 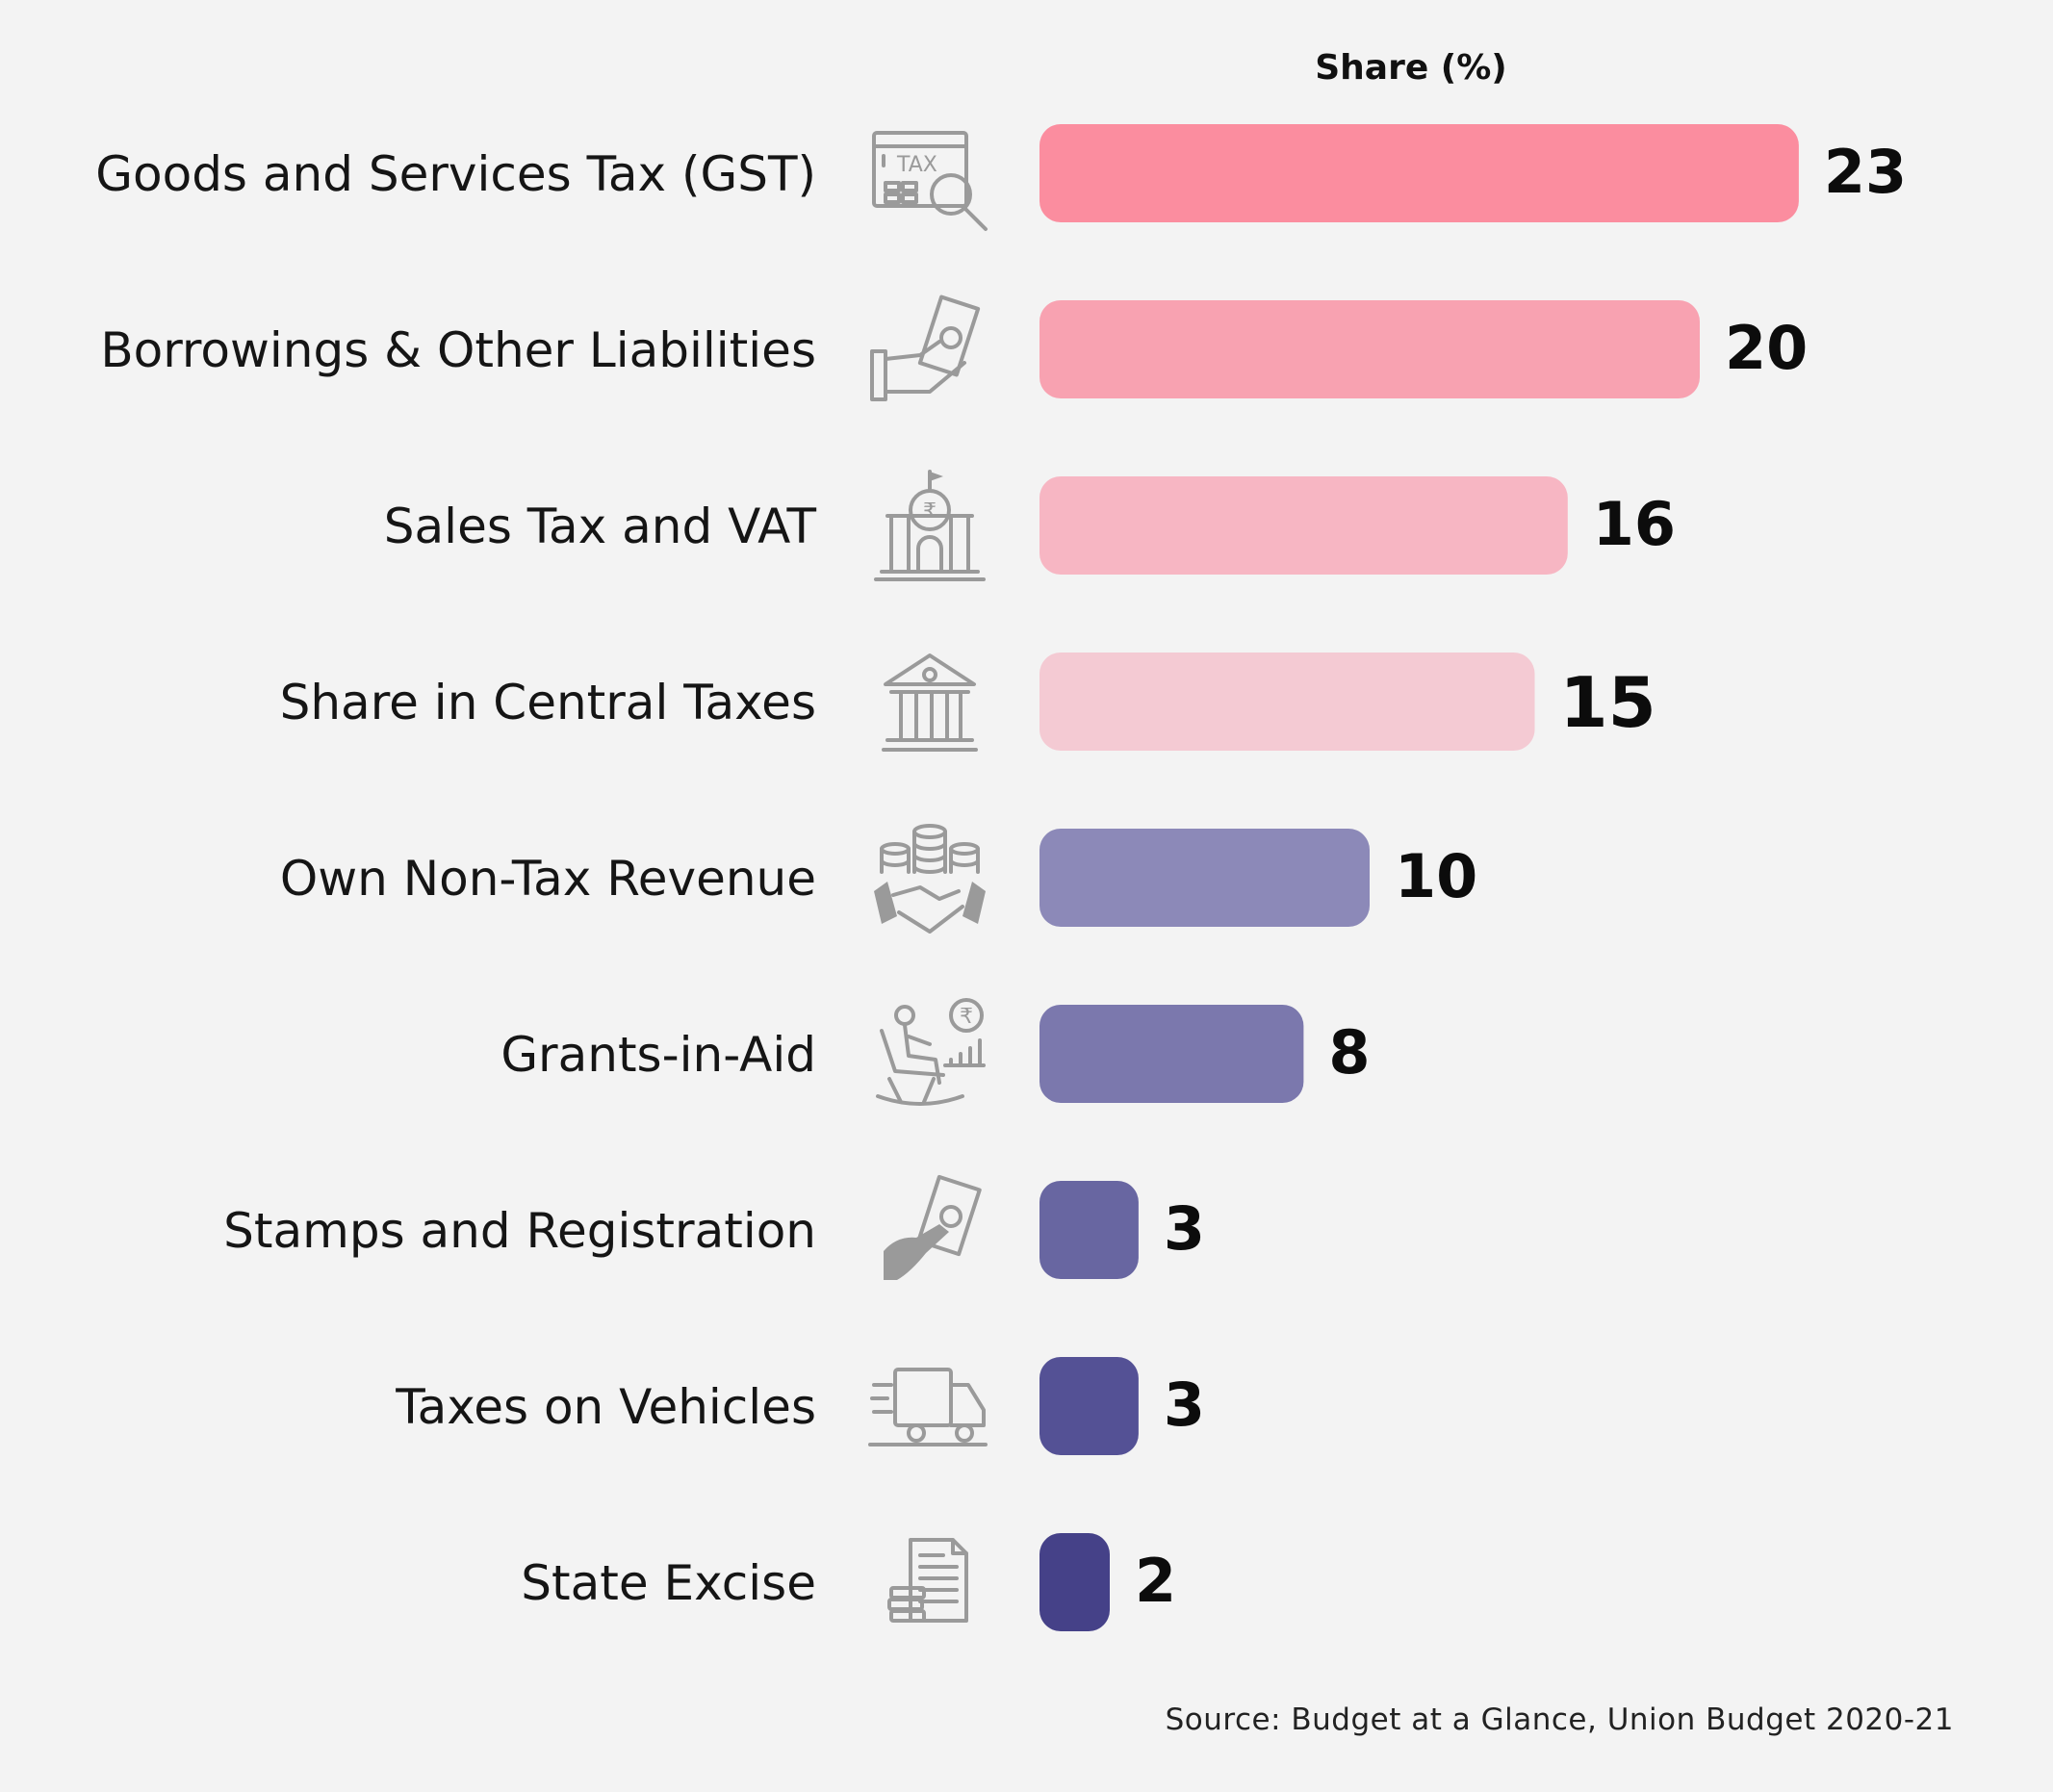 What do you see at coordinates (930, 879) in the screenshot?
I see `coins-handshake-icon` at bounding box center [930, 879].